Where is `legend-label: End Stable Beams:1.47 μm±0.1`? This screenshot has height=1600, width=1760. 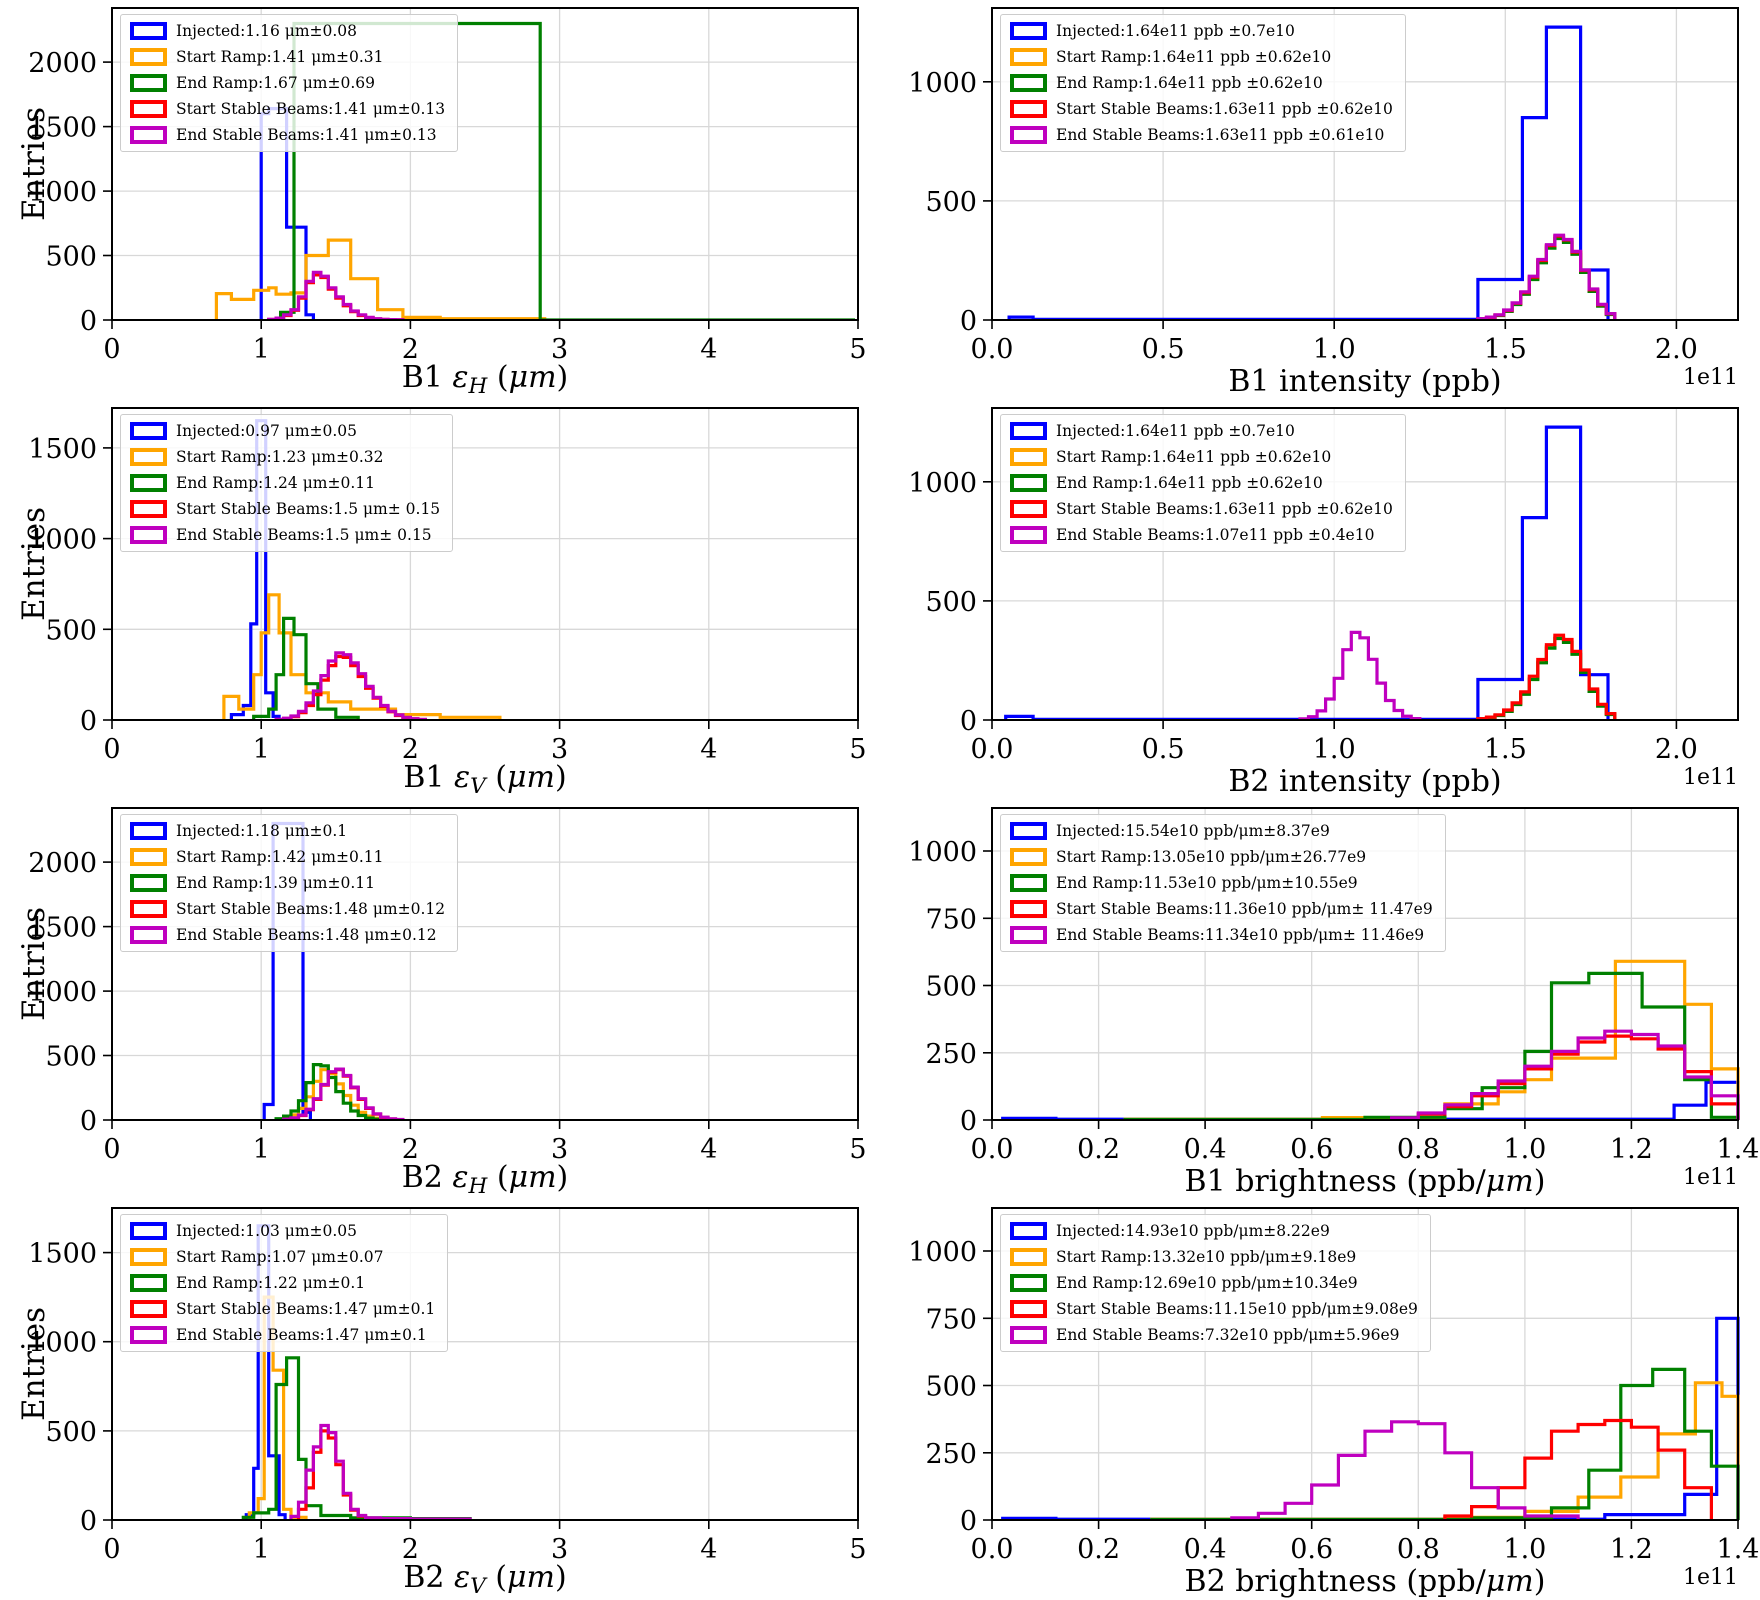
legend-label: End Stable Beams:1.47 μm±0.1 is located at coordinates (301, 1335).